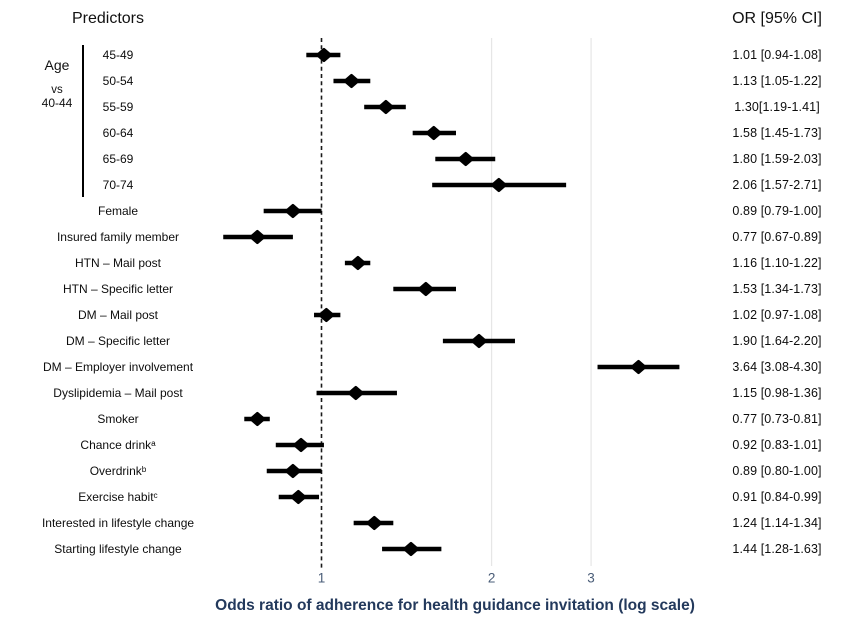 This screenshot has height=624, width=868. What do you see at coordinates (118, 523) in the screenshot?
I see `row-label: Interested in lifestyle change` at bounding box center [118, 523].